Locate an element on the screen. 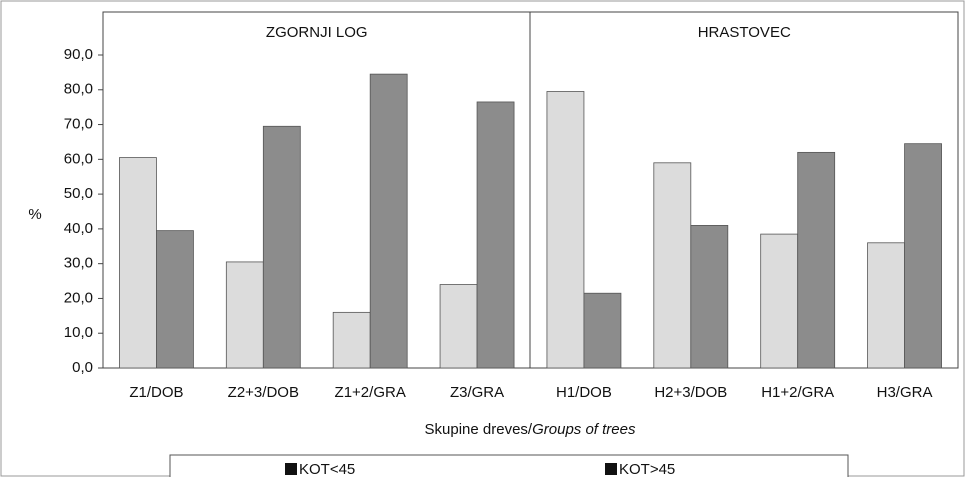 Image resolution: width=966 pixels, height=477 pixels. y-tick-label: 60,0 is located at coordinates (78, 158).